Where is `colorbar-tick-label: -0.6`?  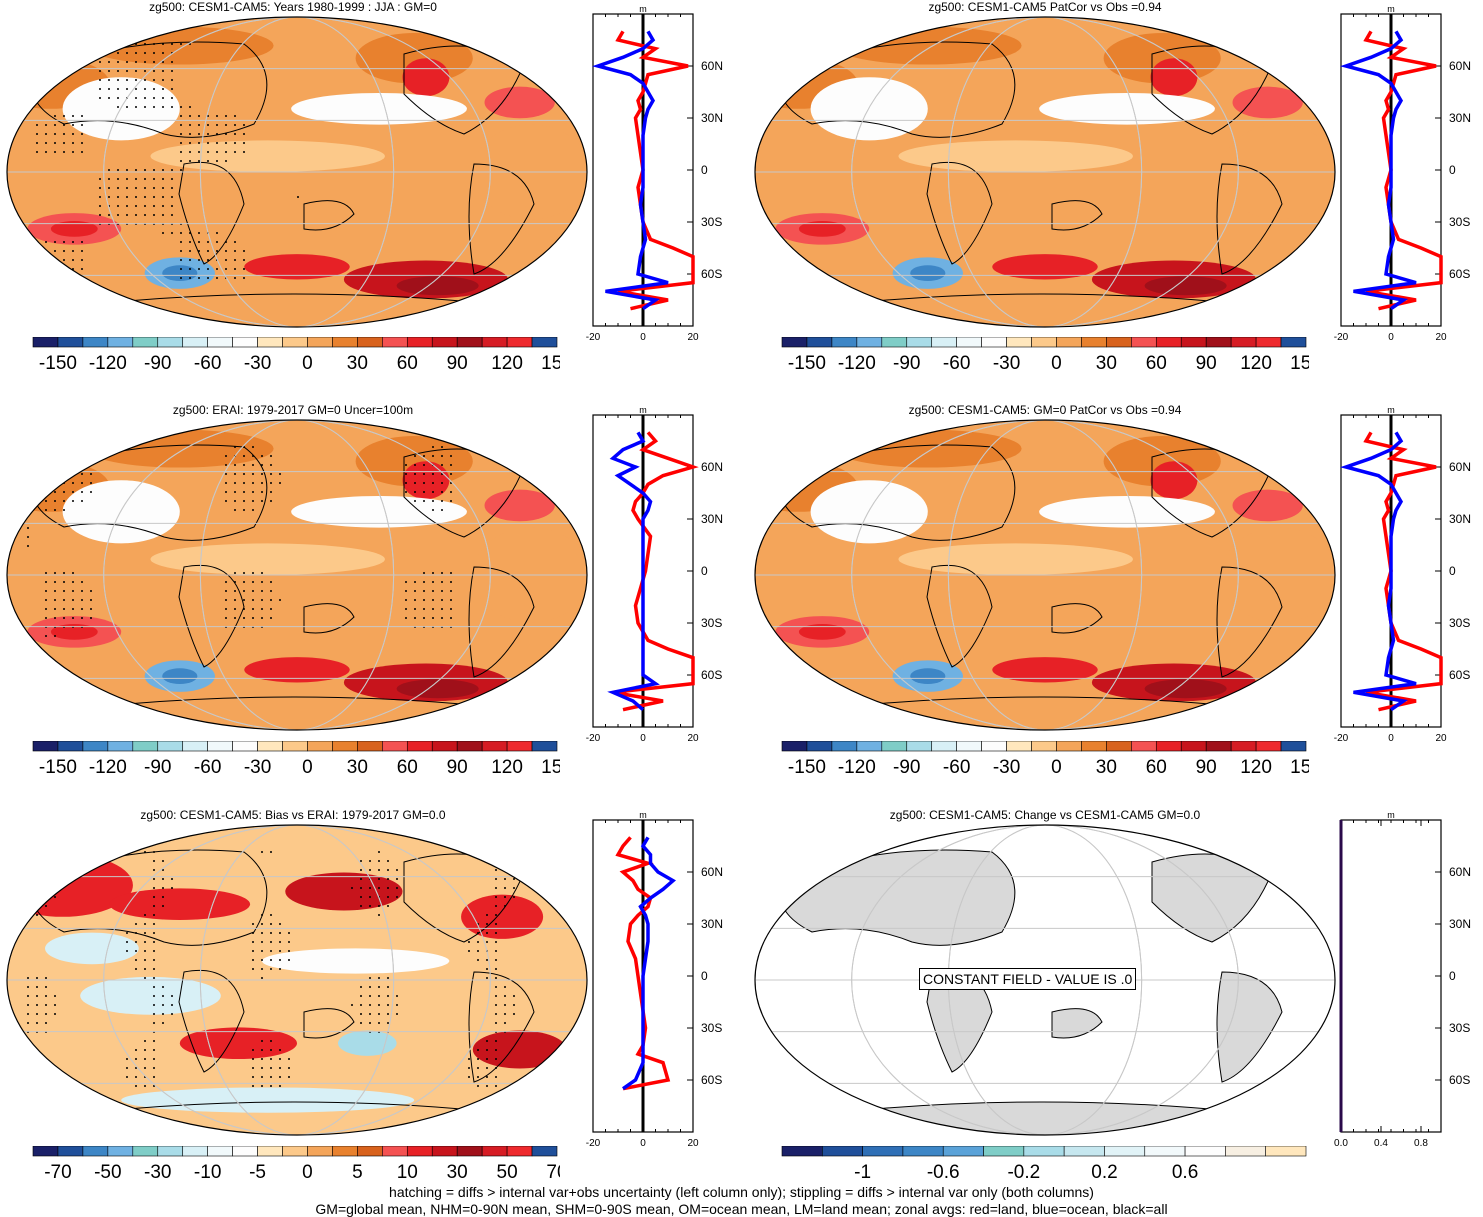
colorbar-tick-label: -0.6 is located at coordinates (943, 1172).